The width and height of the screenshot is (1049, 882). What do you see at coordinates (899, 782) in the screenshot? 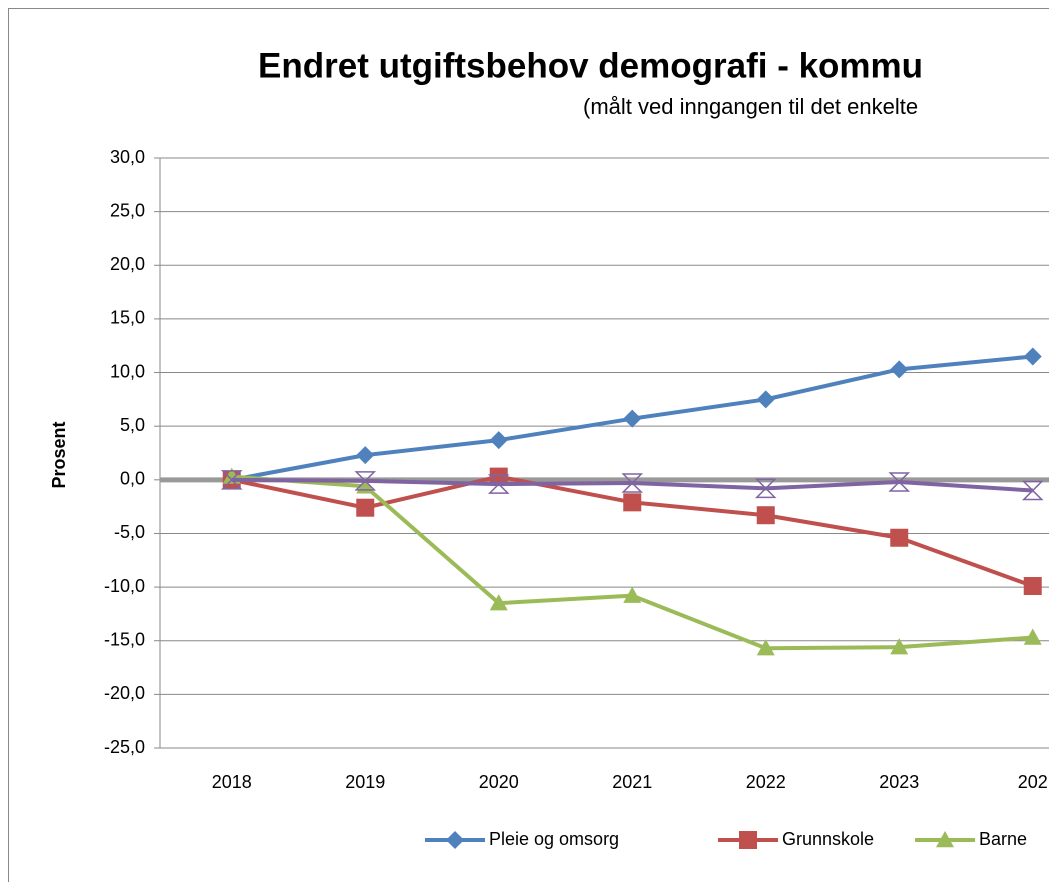
I see `x-tick-label: 2023` at bounding box center [899, 782].